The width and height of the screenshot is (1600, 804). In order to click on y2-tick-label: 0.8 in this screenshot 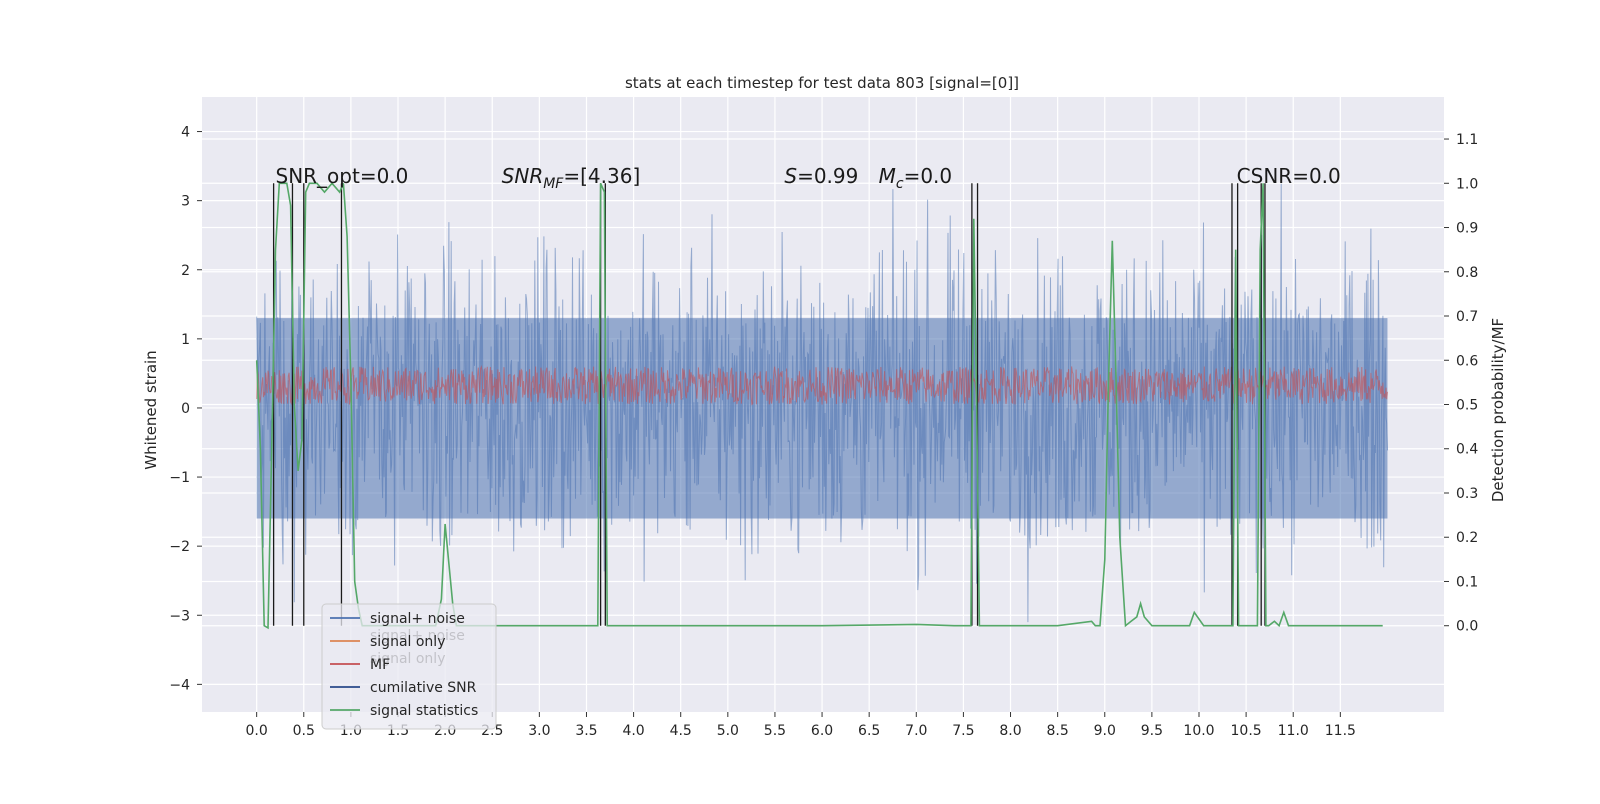, I will do `click(1467, 273)`.